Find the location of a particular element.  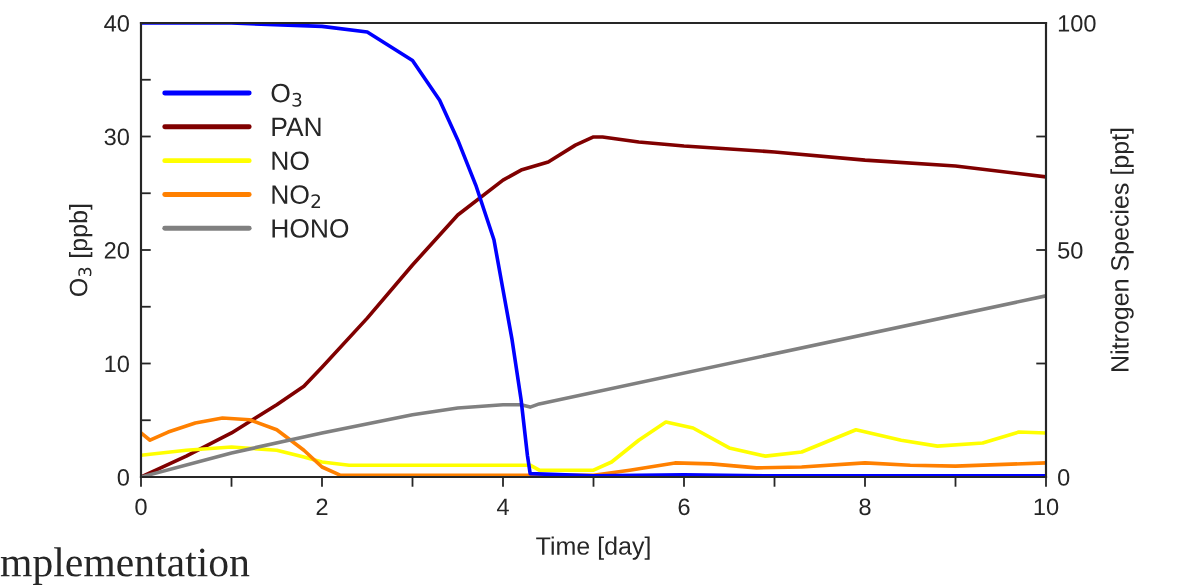

x-tick-label: 4 is located at coordinates (502, 506).